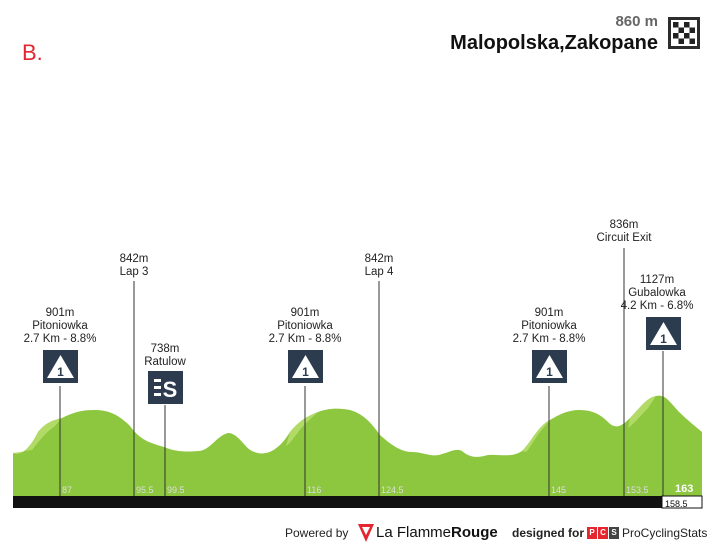  I want to click on la-flamme-rouge-logo-icon, so click(366, 533).